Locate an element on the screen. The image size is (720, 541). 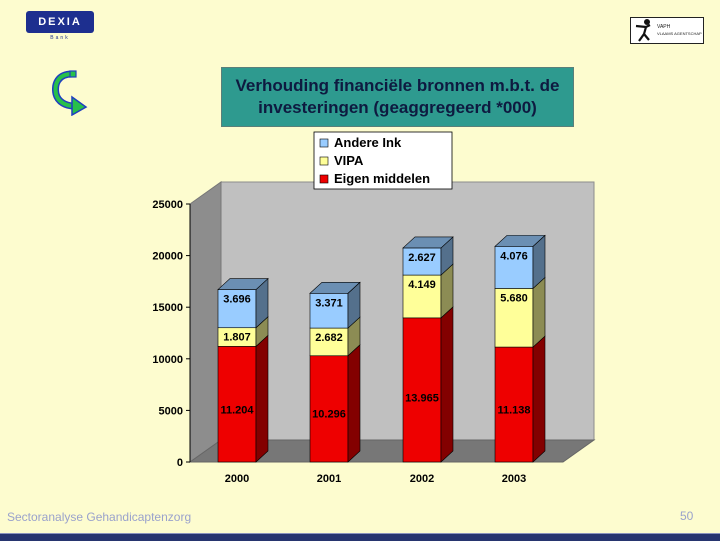
x-tick-label: 2001 is located at coordinates (329, 479).